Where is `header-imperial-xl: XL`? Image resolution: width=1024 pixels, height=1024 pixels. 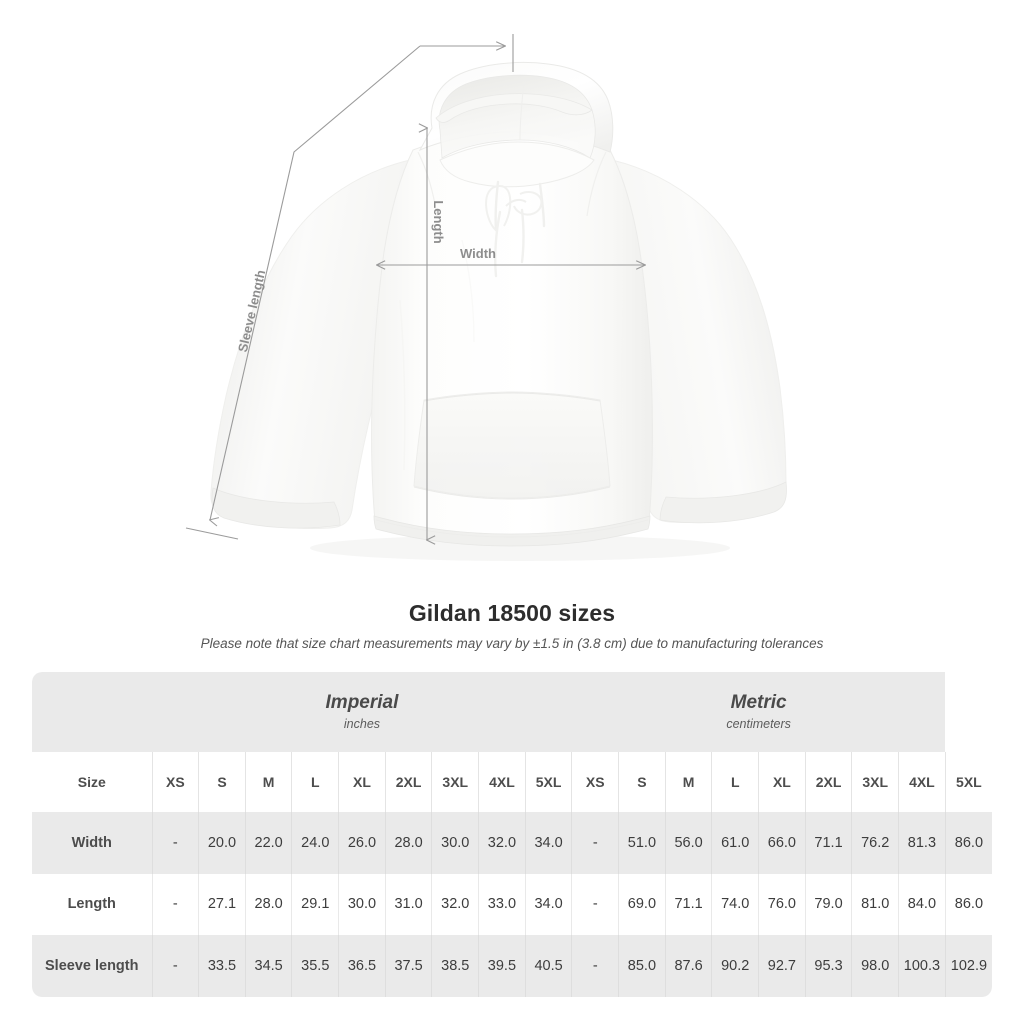
header-imperial-xl: XL is located at coordinates (362, 782).